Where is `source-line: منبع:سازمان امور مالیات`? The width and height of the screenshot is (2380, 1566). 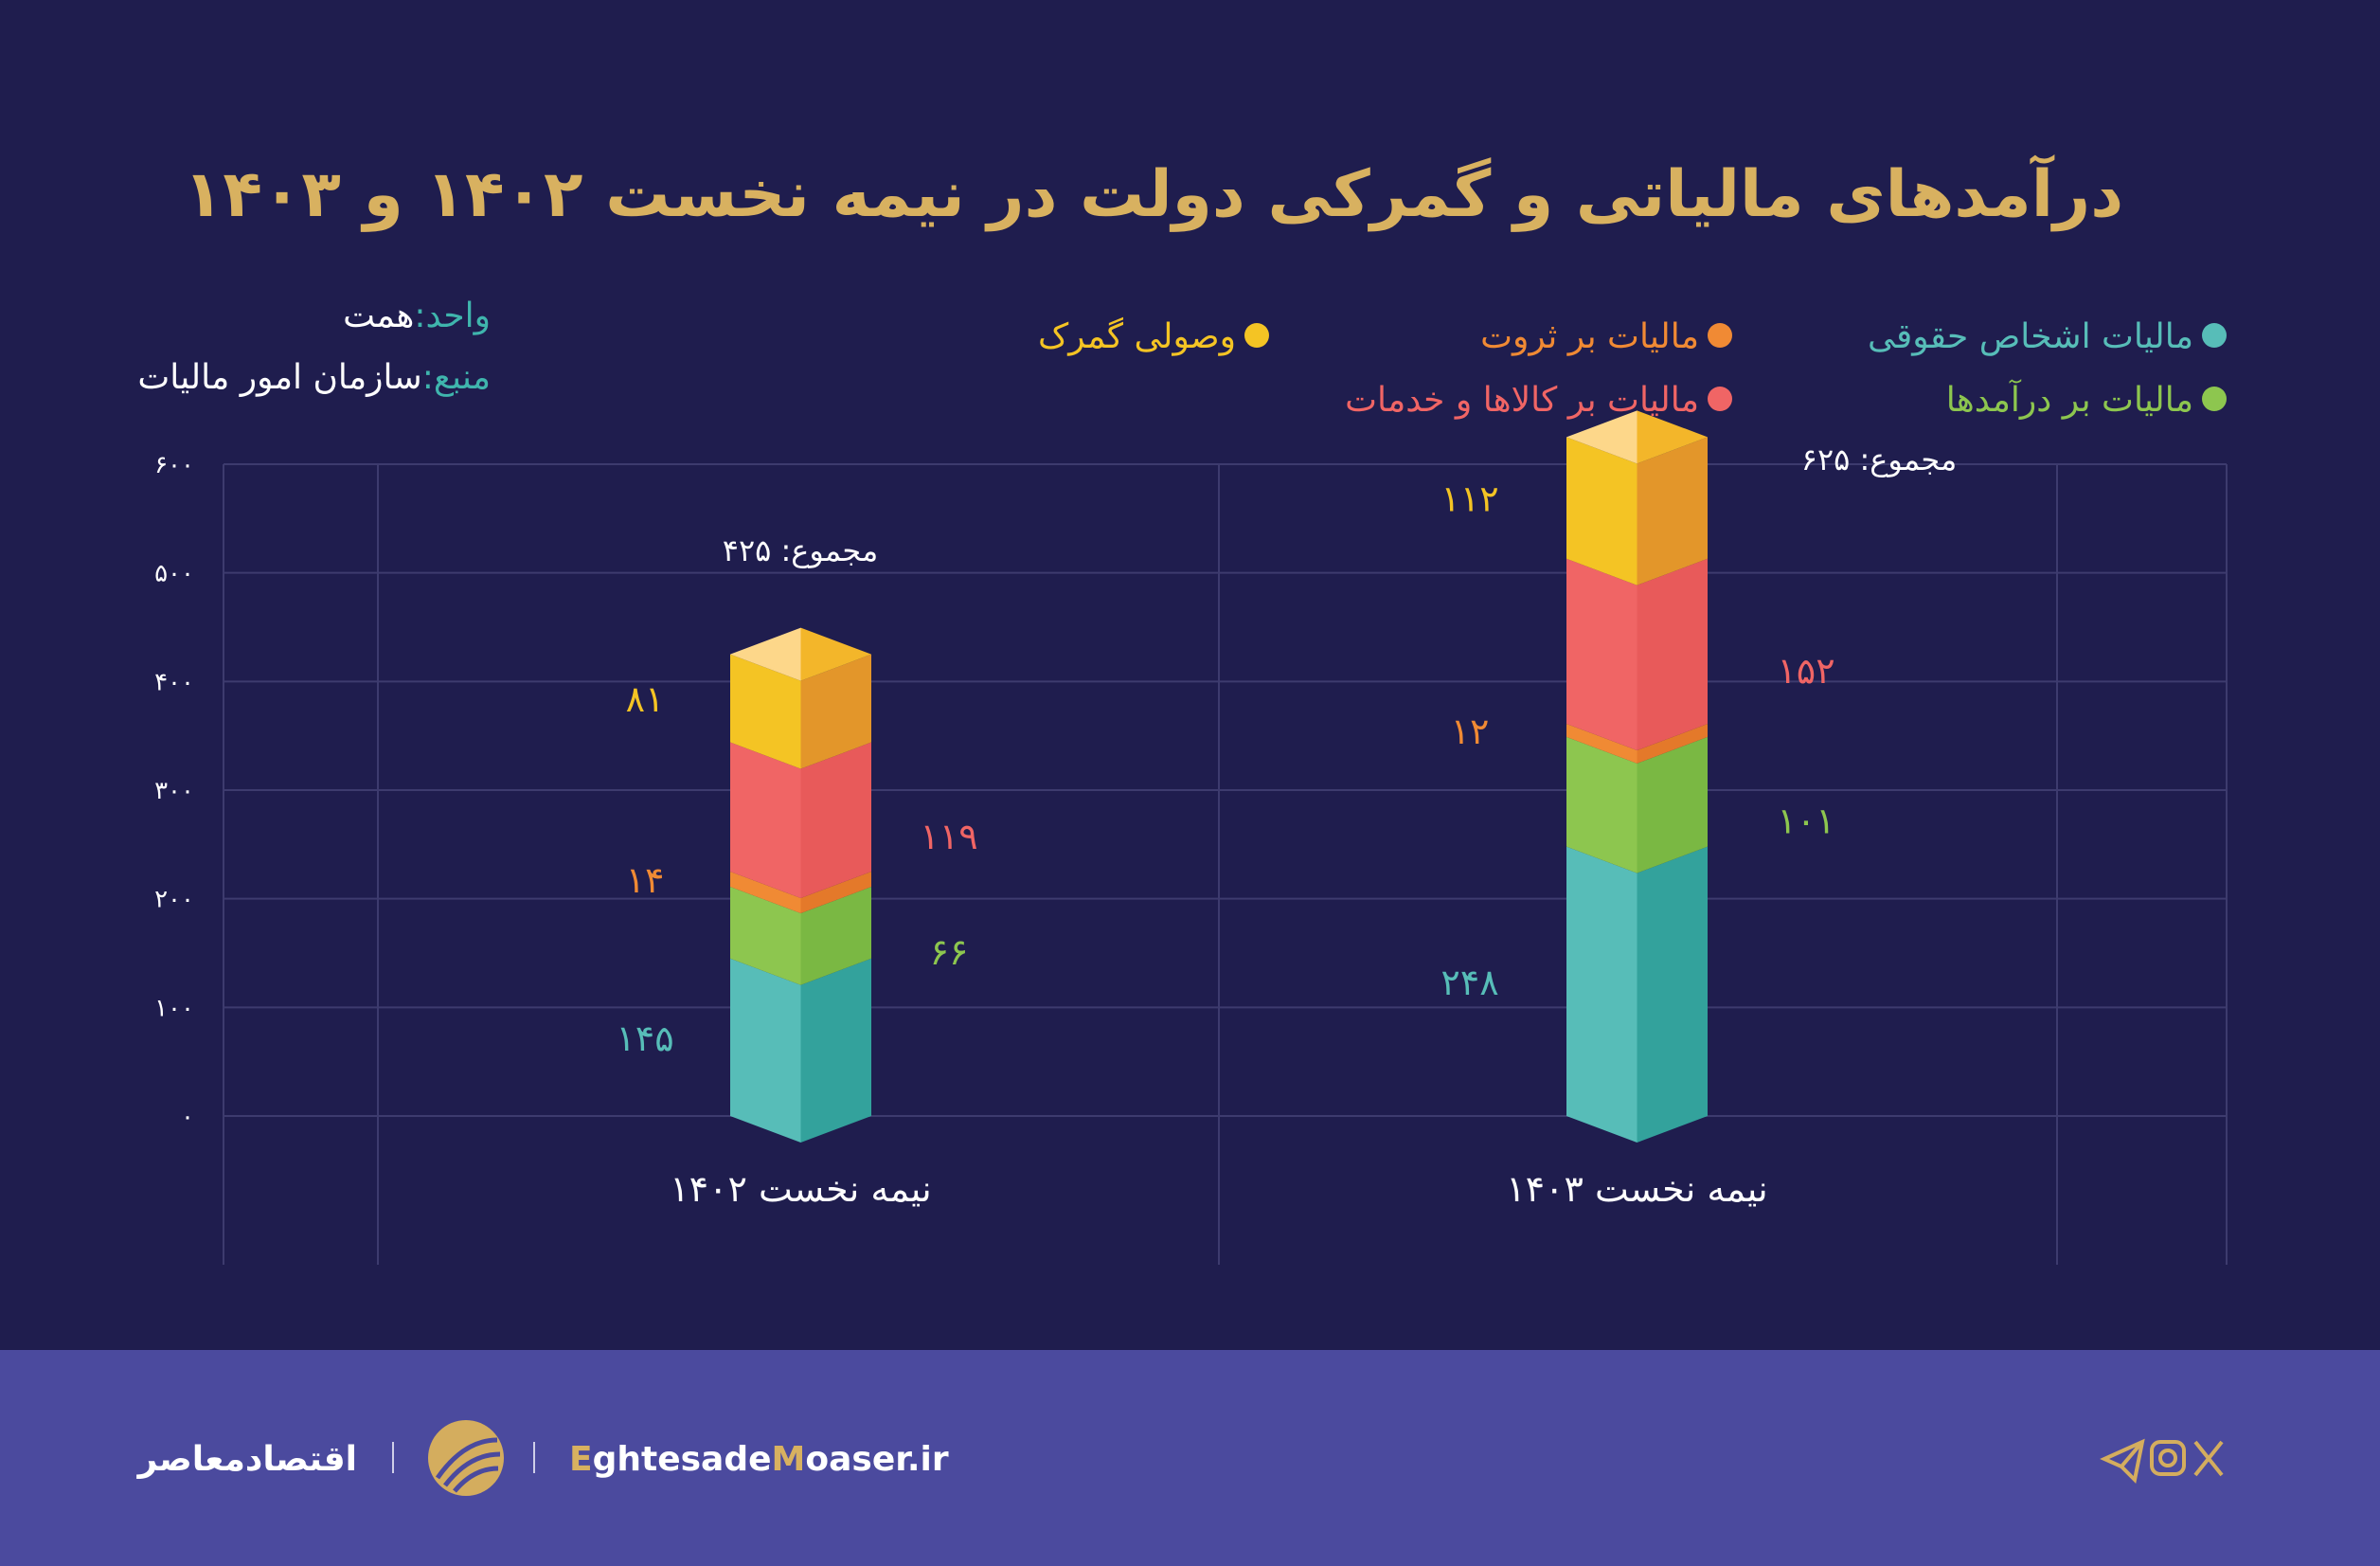 source-line: منبع:سازمان امور مالیات is located at coordinates (314, 377).